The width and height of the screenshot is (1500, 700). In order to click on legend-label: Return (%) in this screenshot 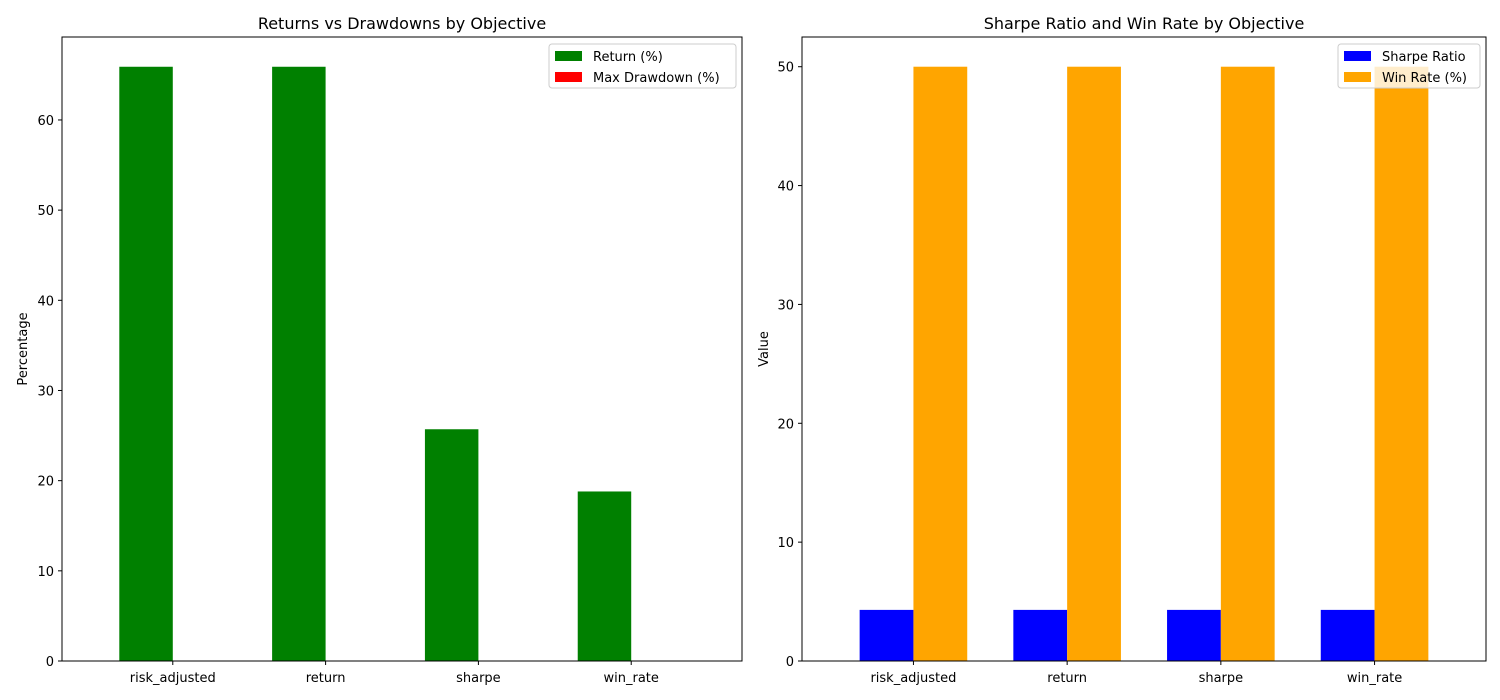, I will do `click(628, 57)`.